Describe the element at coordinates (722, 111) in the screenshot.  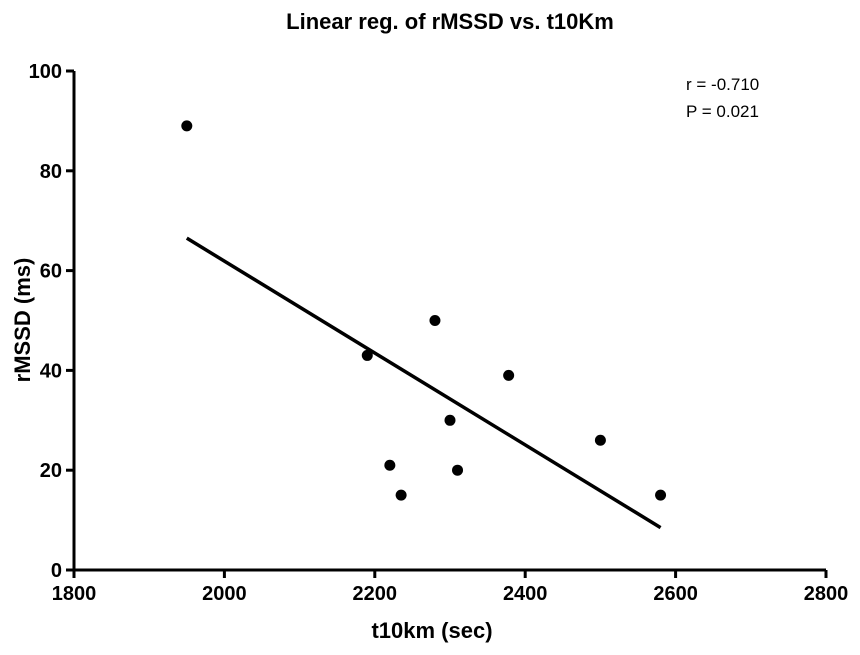
I see `p-value-annotation: P = 0.021` at that location.